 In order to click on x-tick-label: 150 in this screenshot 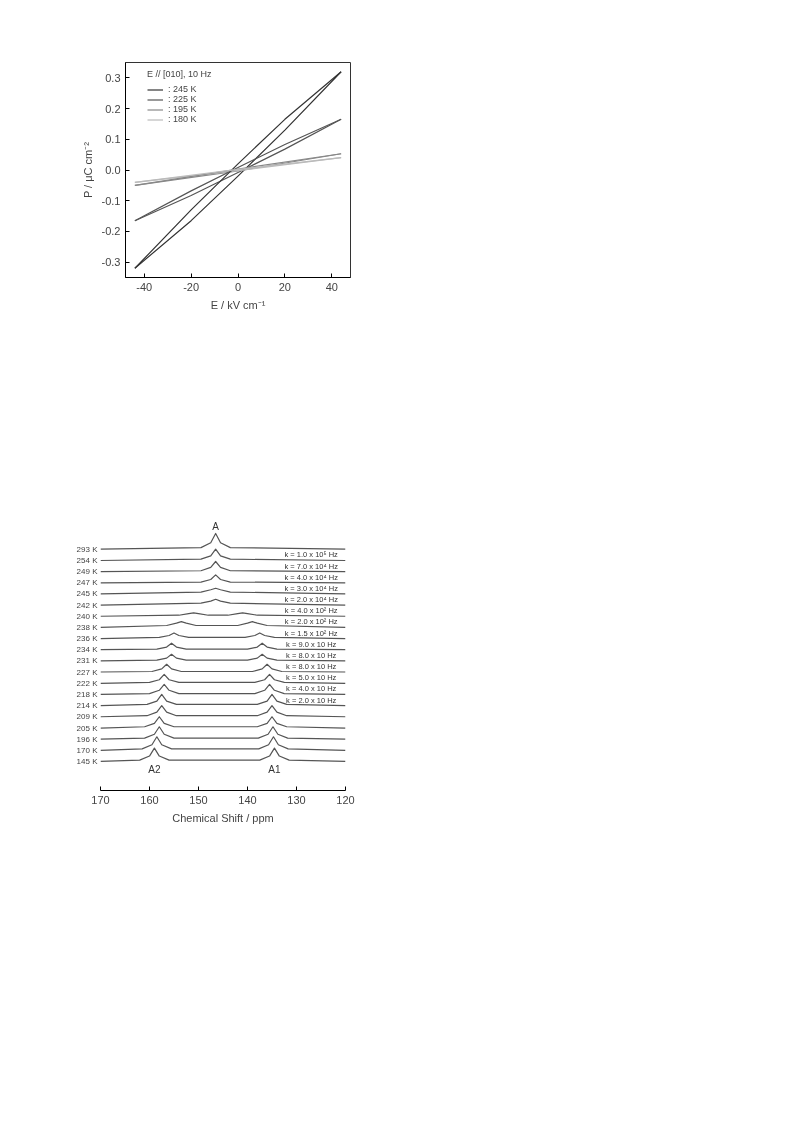, I will do `click(198, 799)`.